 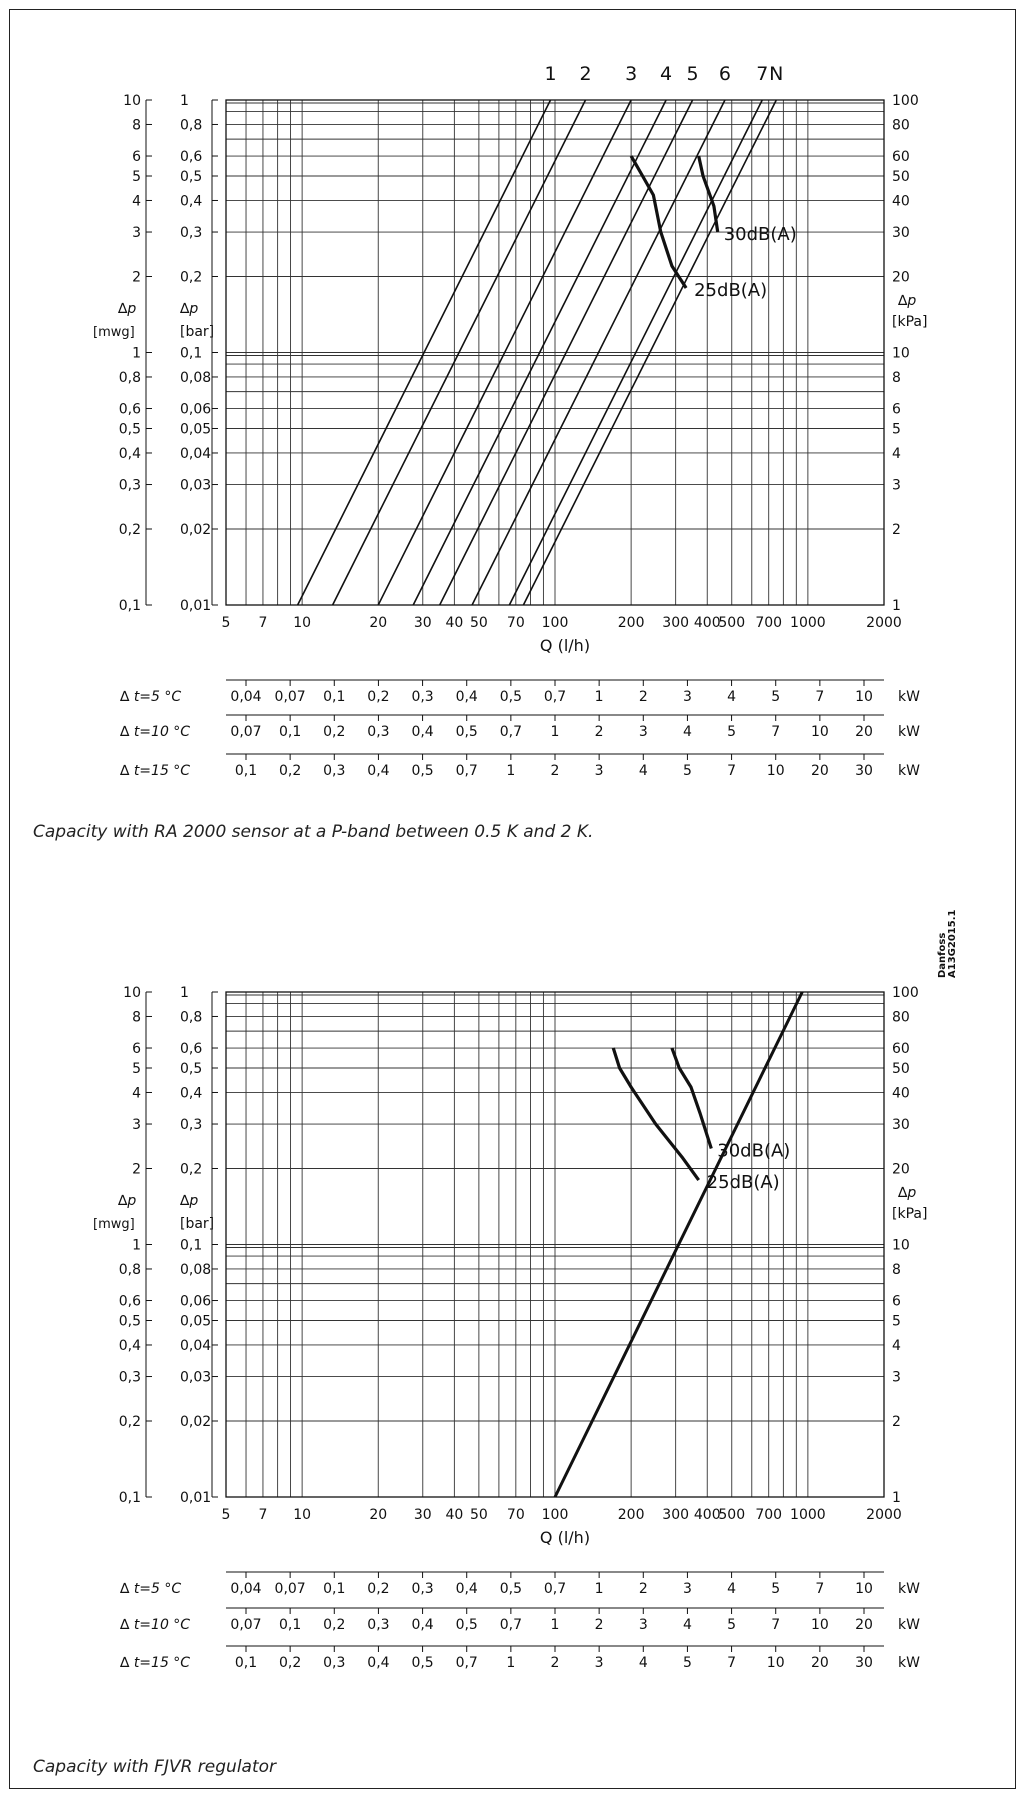 What do you see at coordinates (864, 771) in the screenshot?
I see `power-scale-tick-label: 30` at bounding box center [864, 771].